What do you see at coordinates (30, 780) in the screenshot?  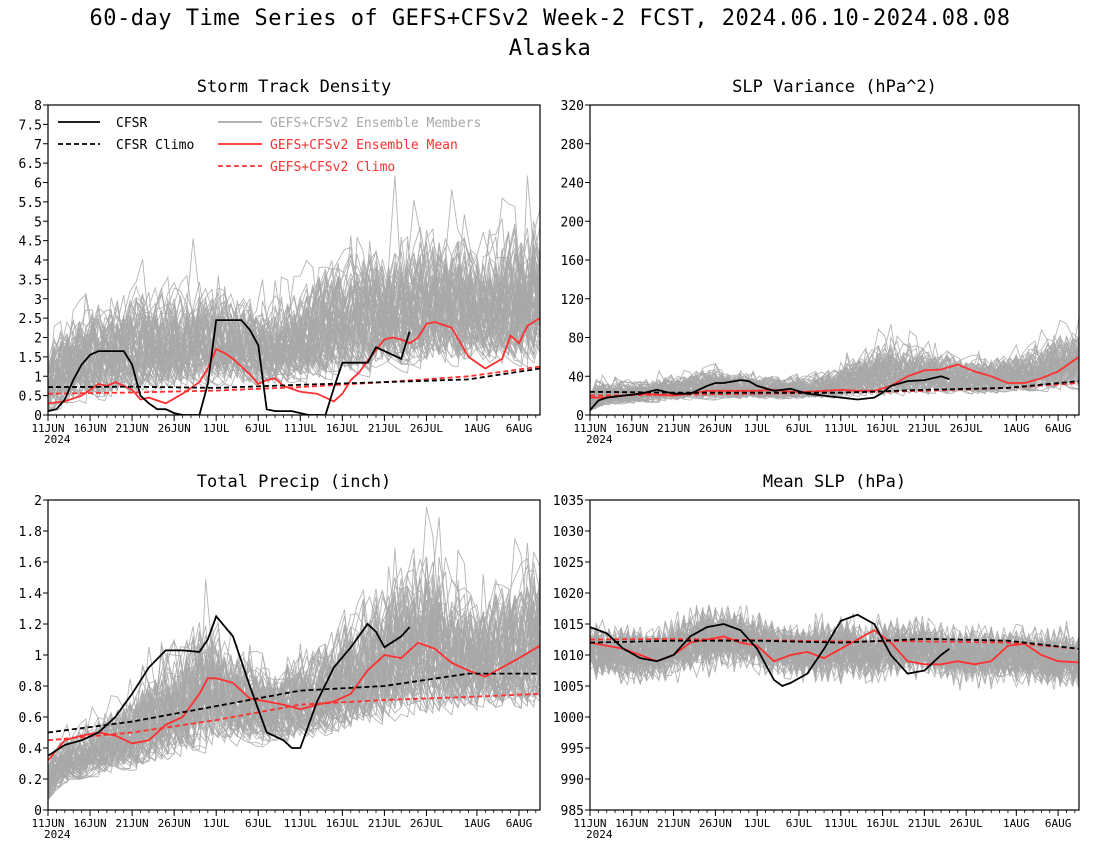 I see `y-tick-label: 0.2` at bounding box center [30, 780].